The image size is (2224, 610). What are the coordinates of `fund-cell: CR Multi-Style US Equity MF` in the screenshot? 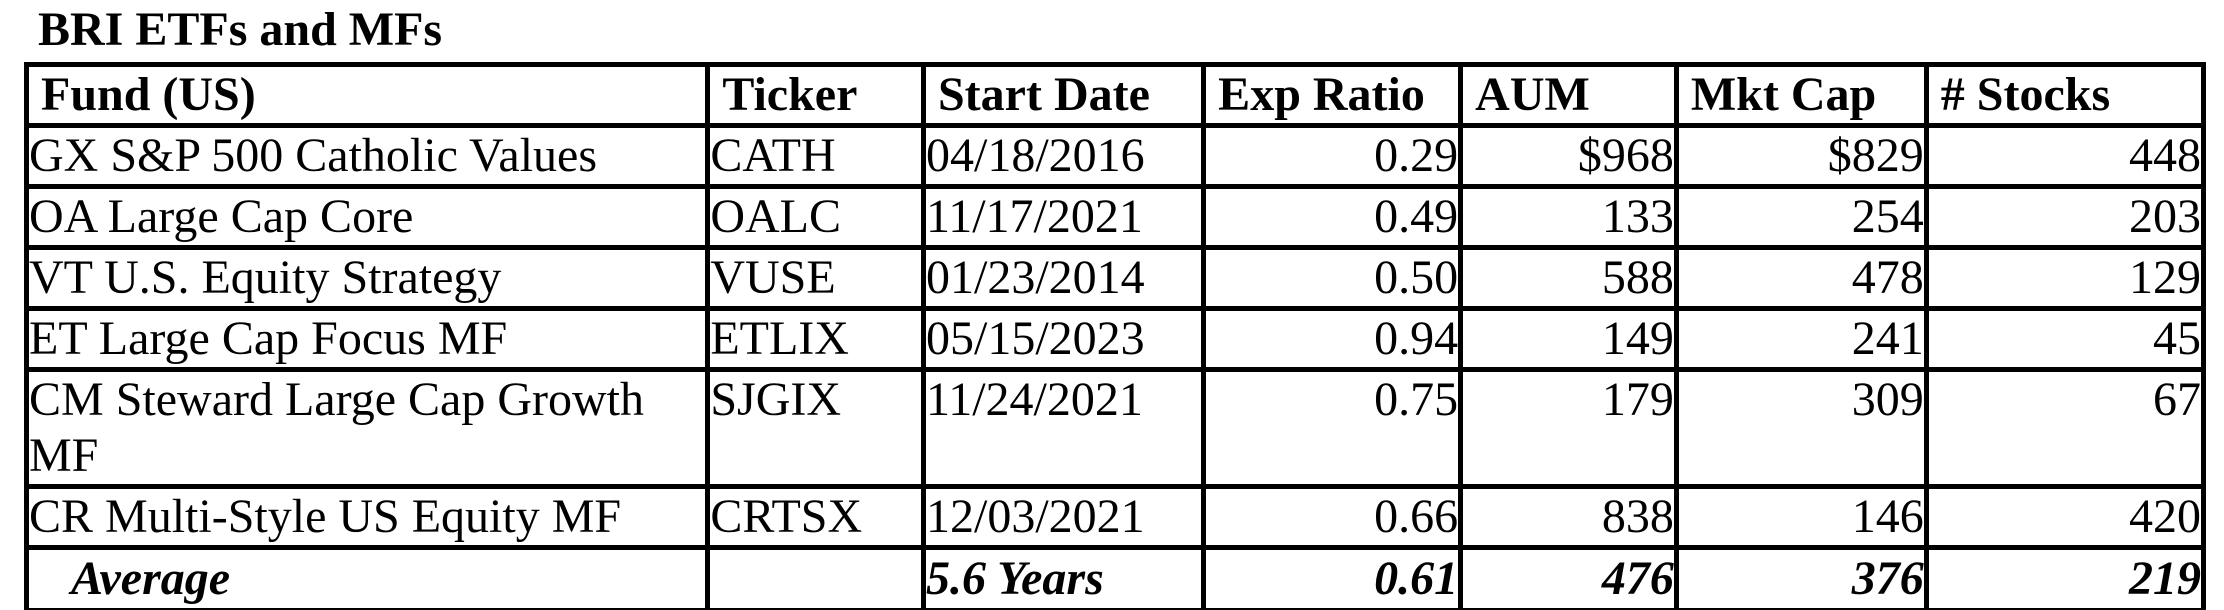 It's located at (367, 517).